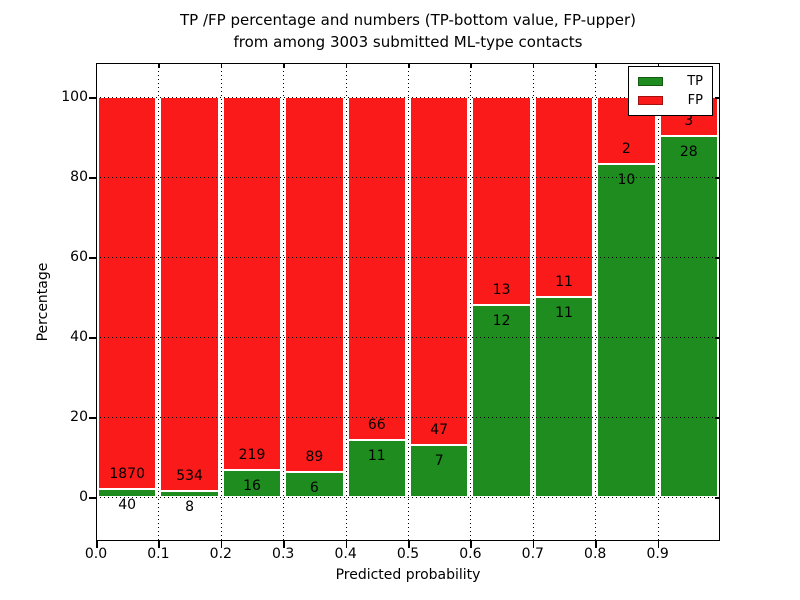 This screenshot has width=800, height=600. Describe the element at coordinates (689, 120) in the screenshot. I see `fp-count-label: 3` at that location.